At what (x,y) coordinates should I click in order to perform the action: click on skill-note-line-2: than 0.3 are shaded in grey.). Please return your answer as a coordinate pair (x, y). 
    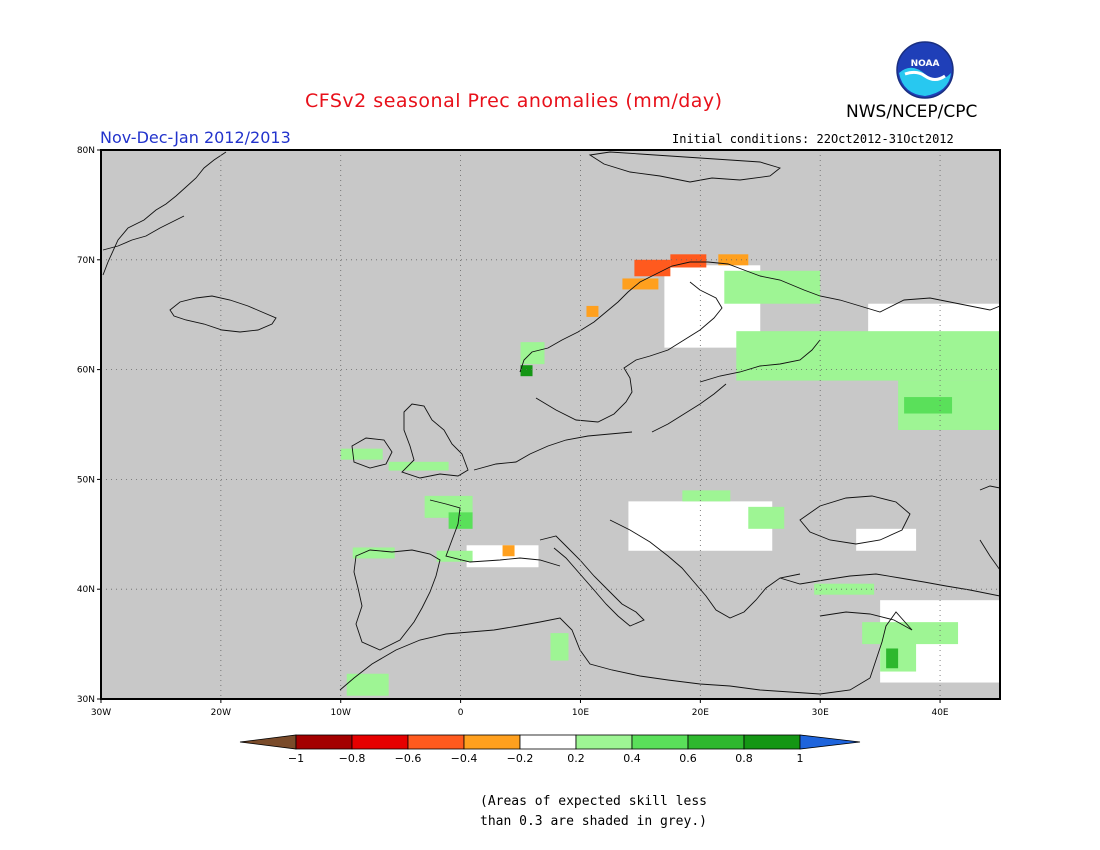
    Looking at the image, I should click on (593, 821).